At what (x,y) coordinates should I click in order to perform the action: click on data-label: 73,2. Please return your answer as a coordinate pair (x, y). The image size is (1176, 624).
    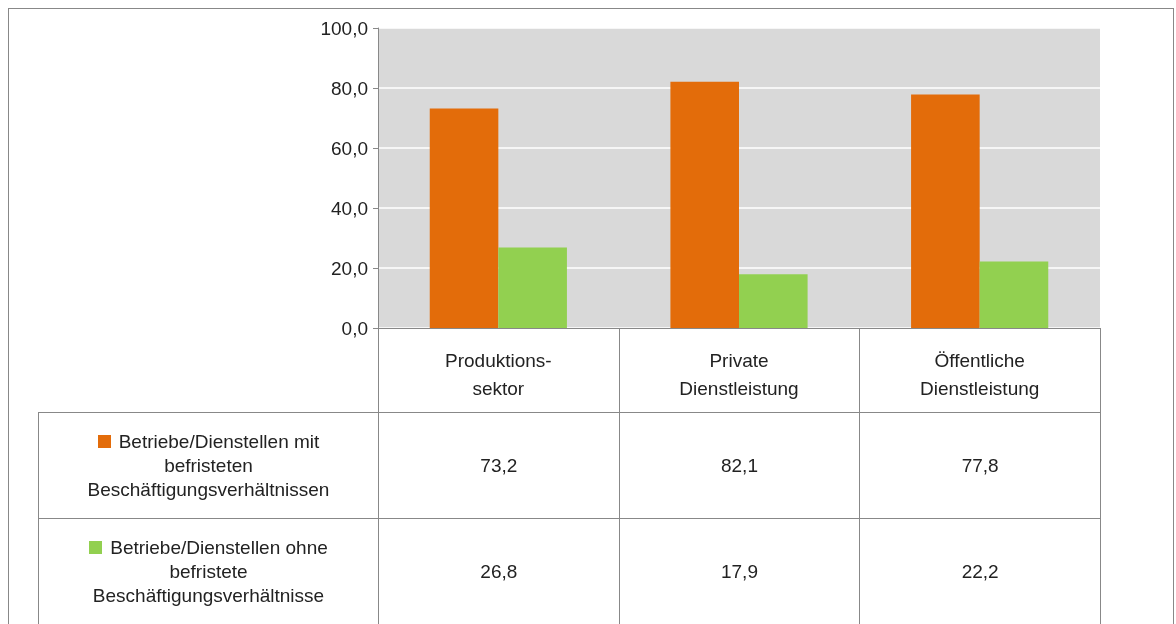
    Looking at the image, I should click on (499, 465).